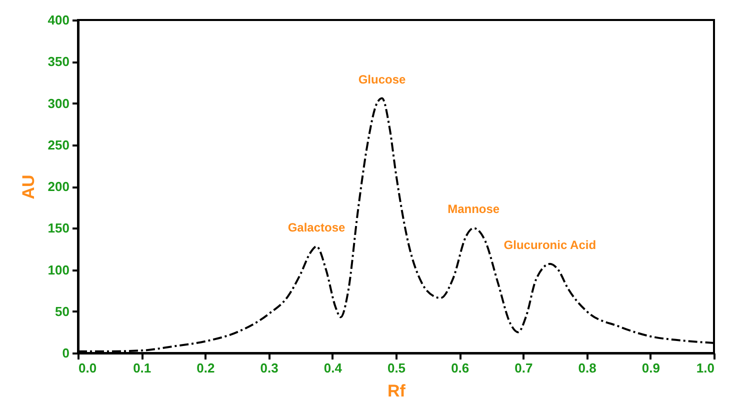 This screenshot has height=407, width=732. I want to click on annotation: Galactose, so click(317, 227).